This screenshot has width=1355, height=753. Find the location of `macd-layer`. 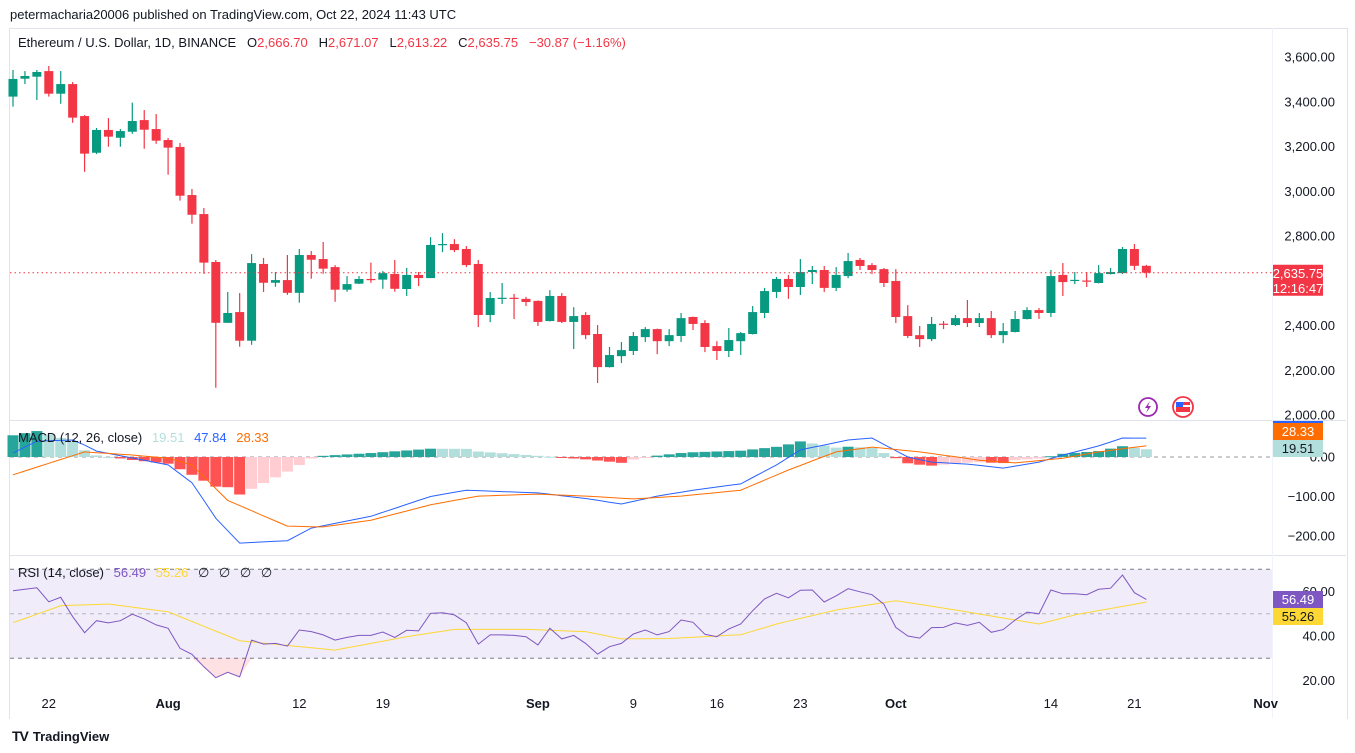

macd-layer is located at coordinates (639, 487).